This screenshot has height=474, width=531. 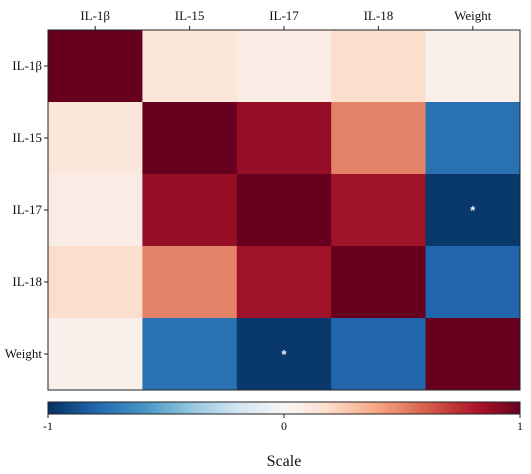 What do you see at coordinates (473, 354) in the screenshot?
I see `cell-weight-weight` at bounding box center [473, 354].